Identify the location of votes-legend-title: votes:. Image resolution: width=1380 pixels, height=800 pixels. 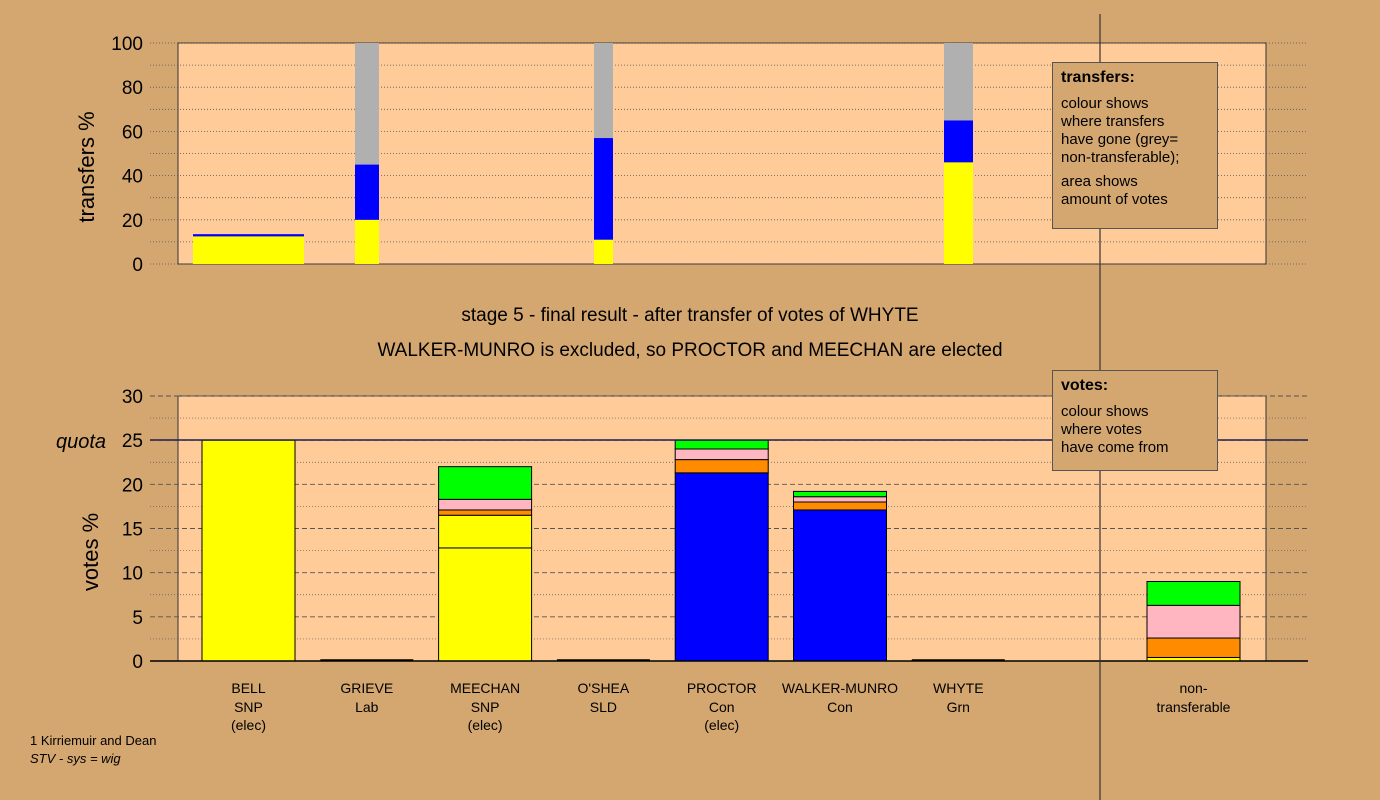
(1085, 385).